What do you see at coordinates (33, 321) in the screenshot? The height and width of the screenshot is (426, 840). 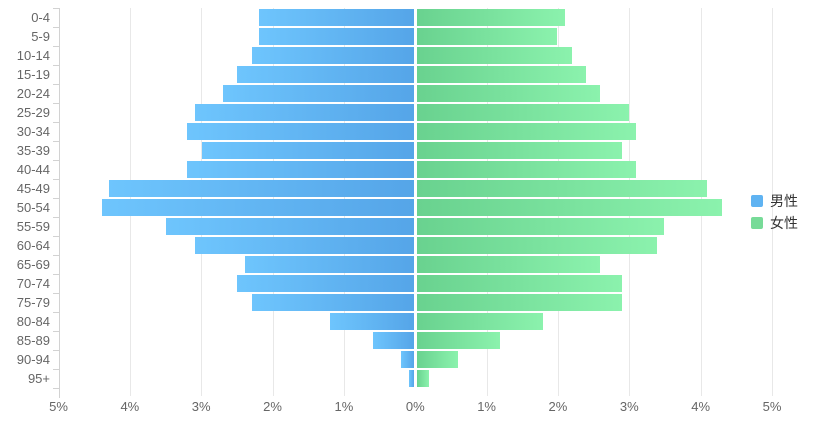 I see `age-group-label: 80-84` at bounding box center [33, 321].